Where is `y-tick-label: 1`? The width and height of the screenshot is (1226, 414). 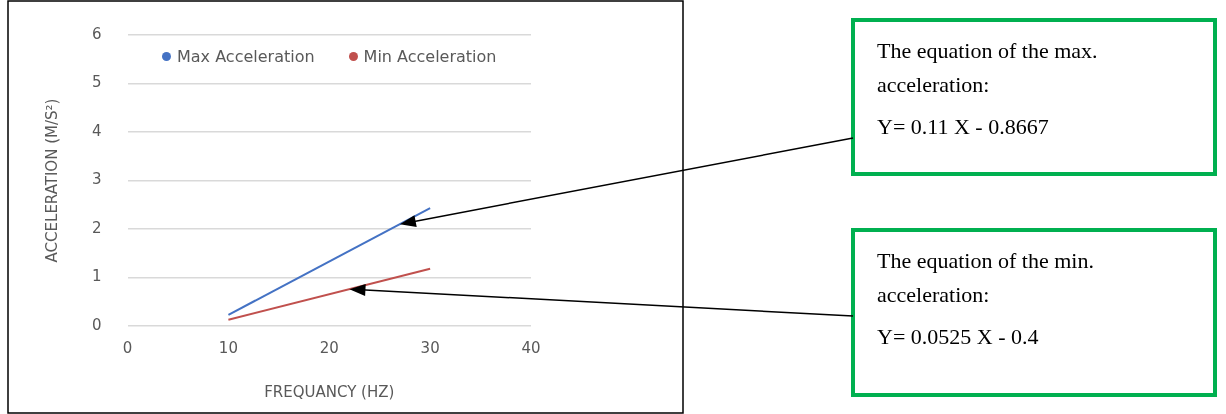 y-tick-label: 1 is located at coordinates (97, 276).